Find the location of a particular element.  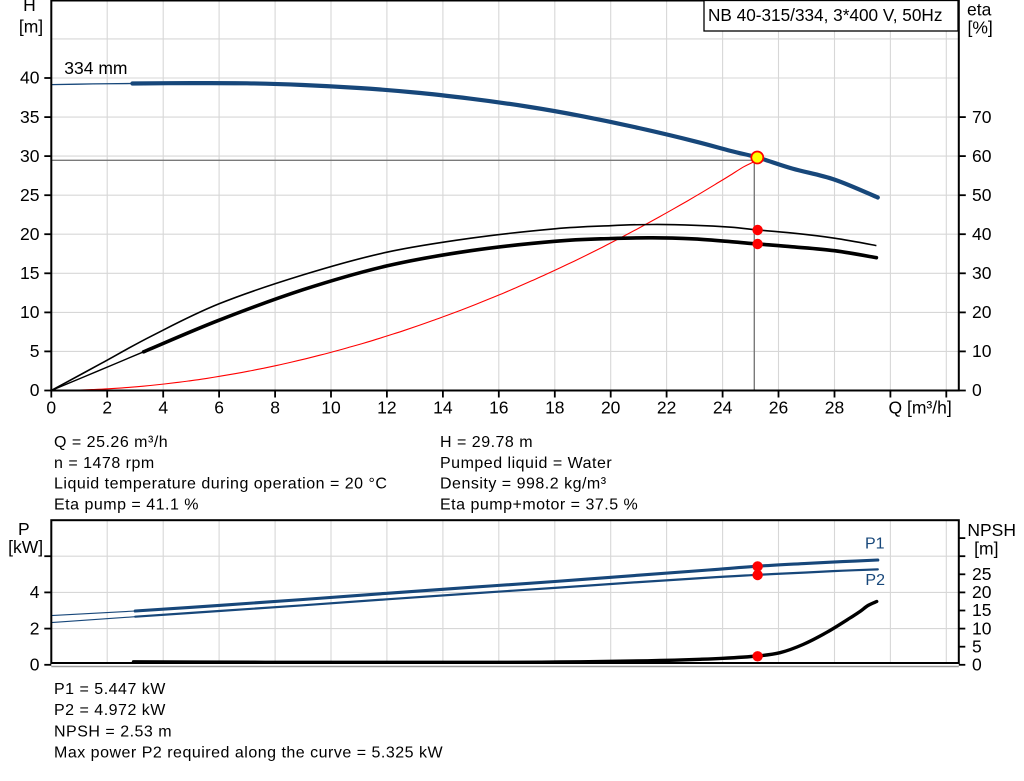

svg-text: 50 is located at coordinates (982, 195).